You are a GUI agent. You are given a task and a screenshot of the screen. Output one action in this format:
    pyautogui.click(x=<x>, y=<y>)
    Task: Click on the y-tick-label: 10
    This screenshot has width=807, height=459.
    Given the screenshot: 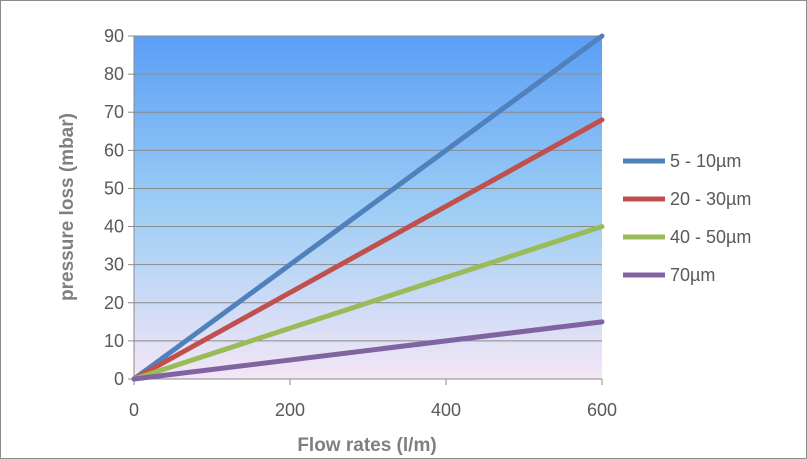 What is the action you would take?
    pyautogui.click(x=114, y=341)
    